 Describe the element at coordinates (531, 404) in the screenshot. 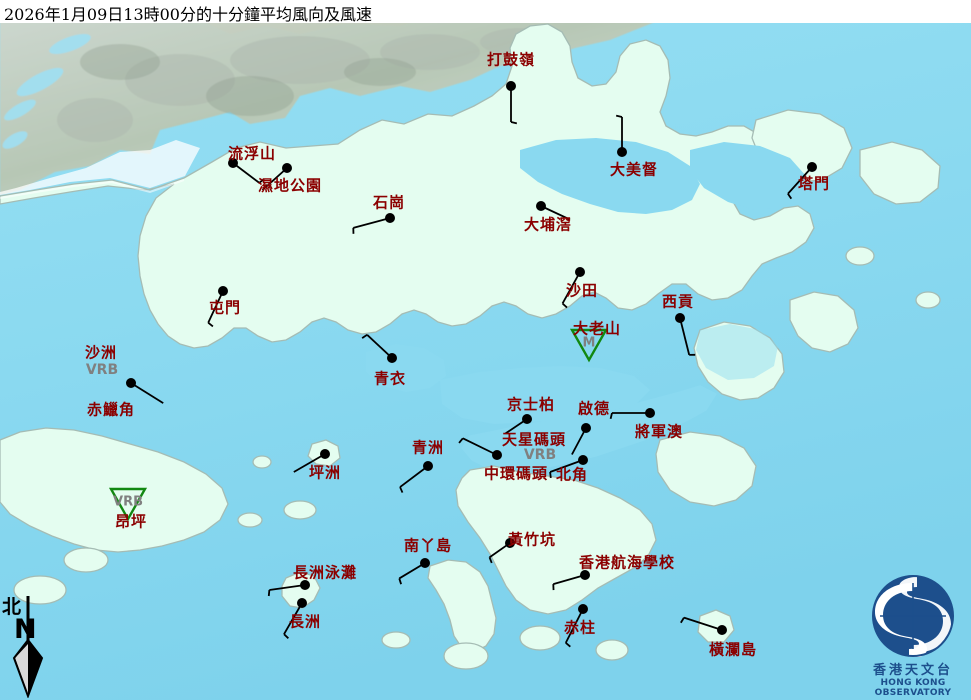

I see `station-label-15: 京士柏` at that location.